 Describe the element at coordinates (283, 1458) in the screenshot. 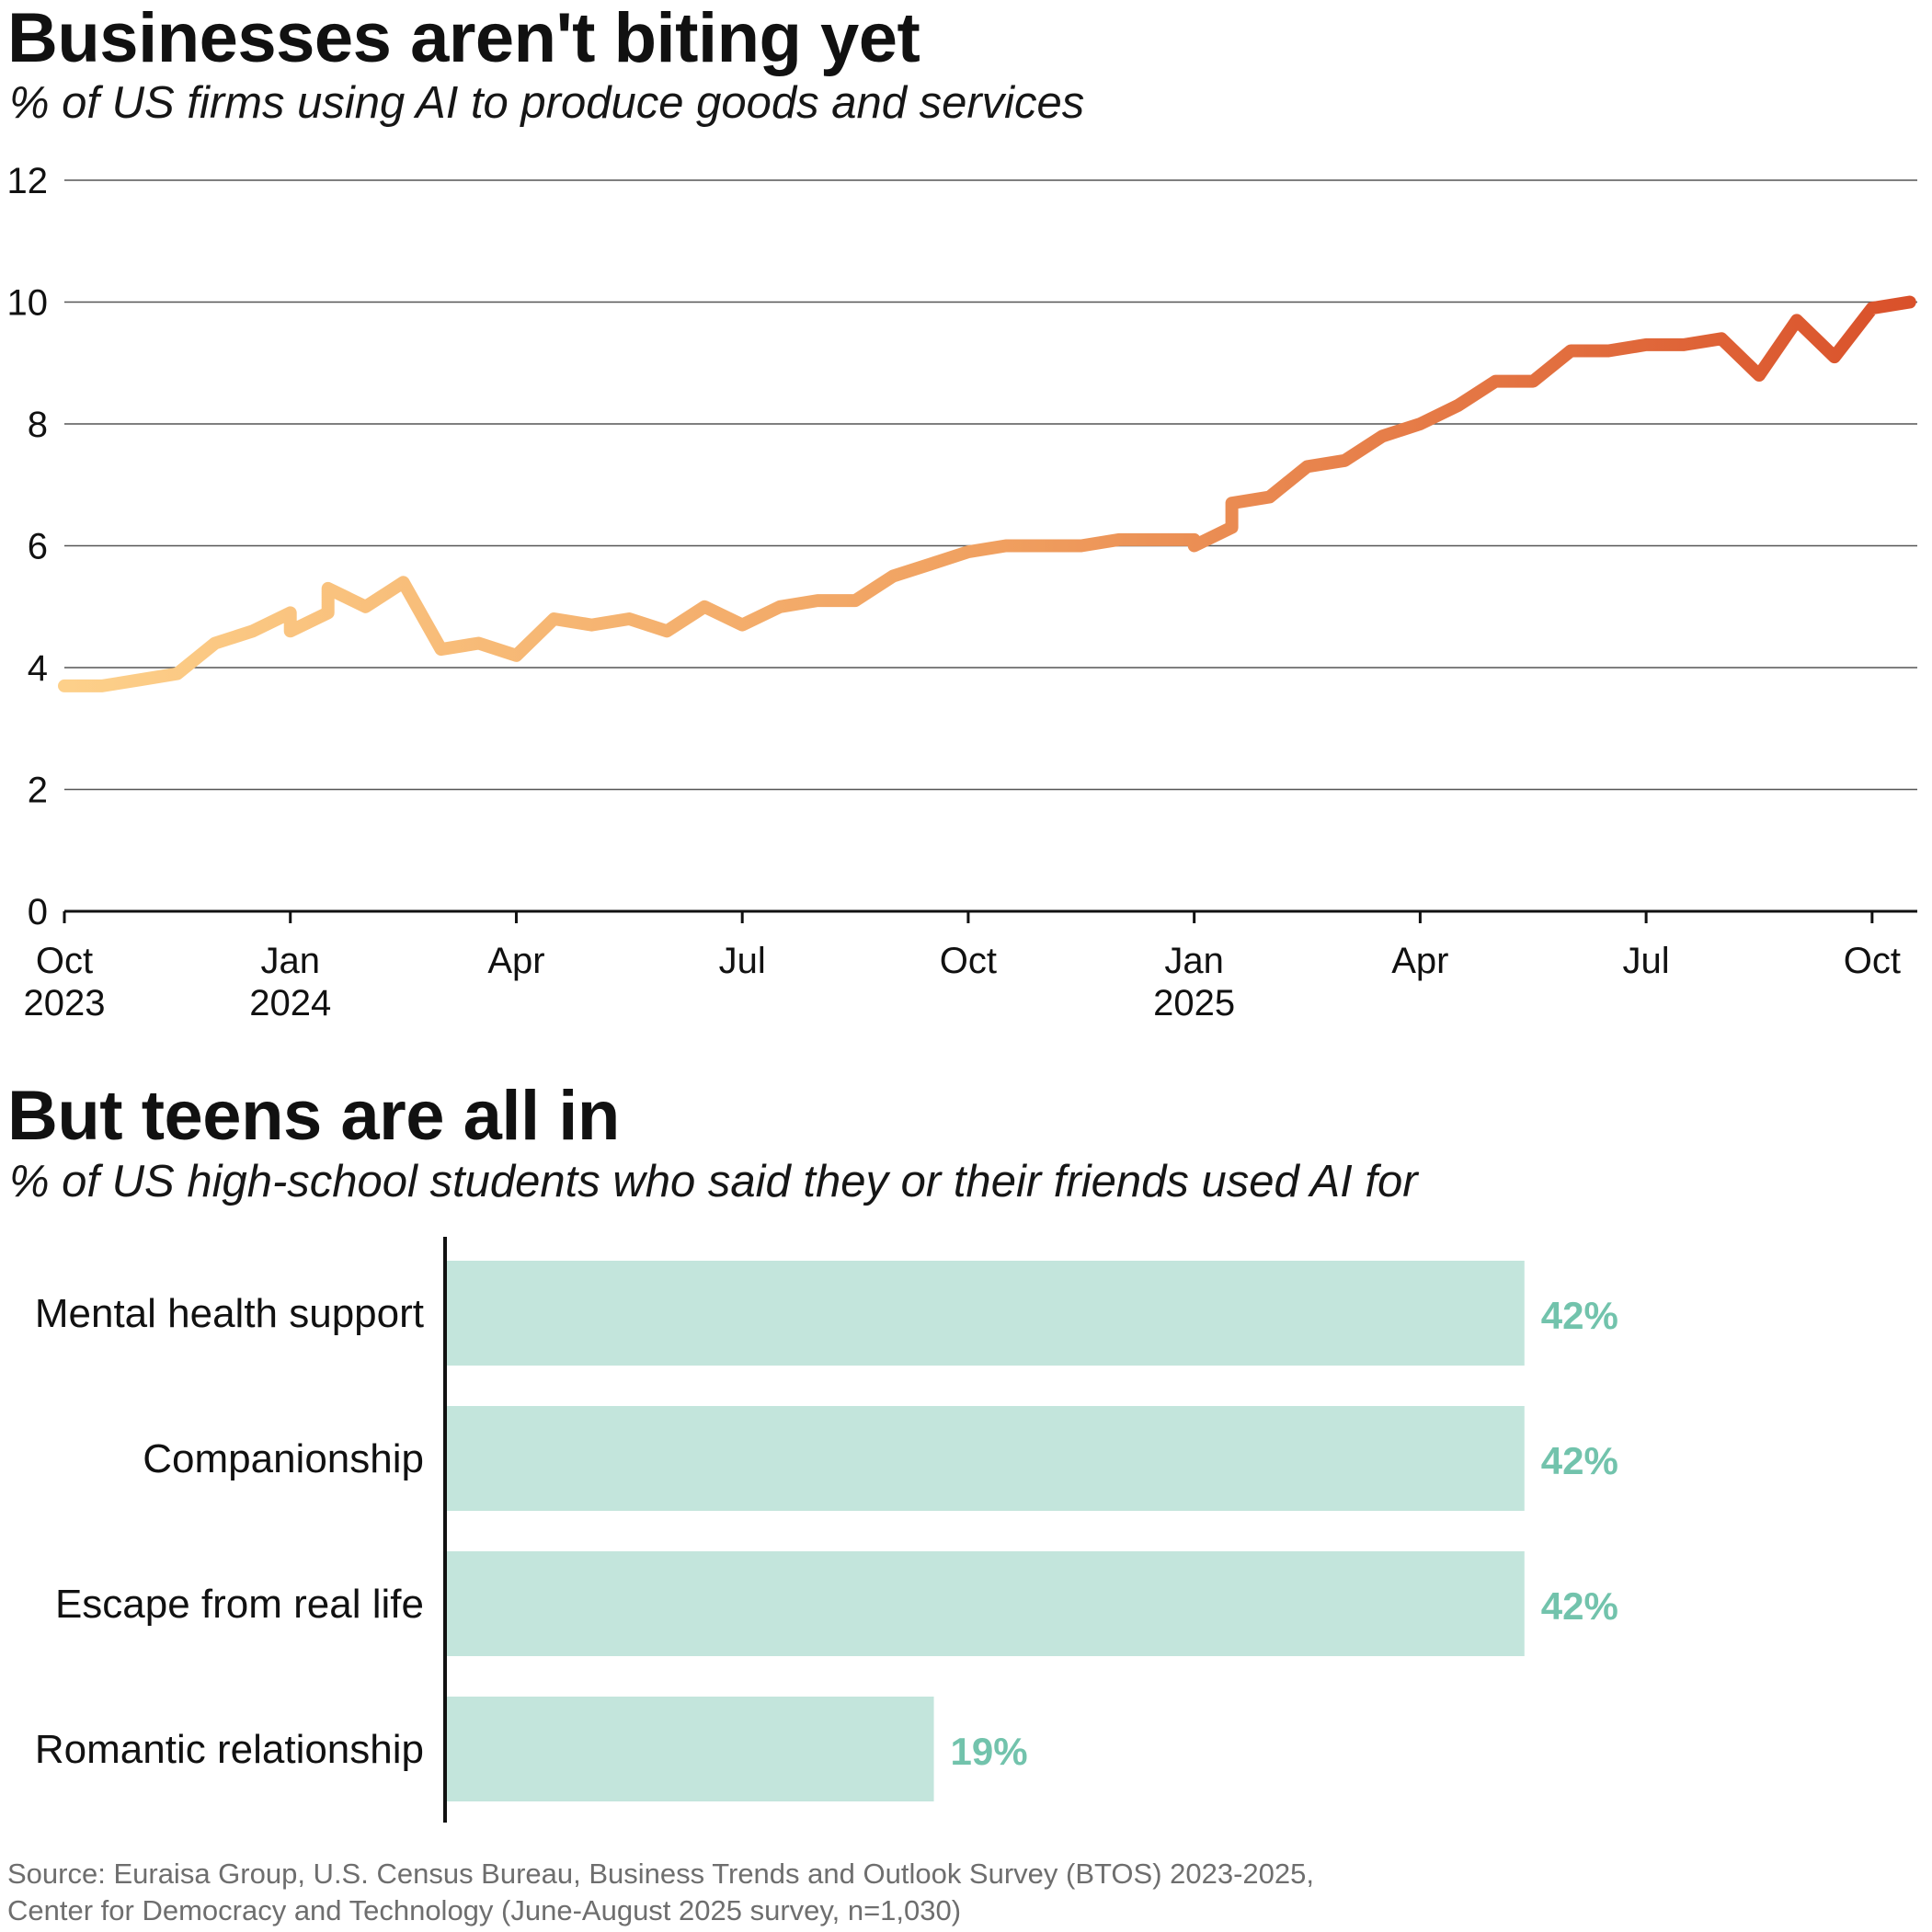

I see `category-label: Companionship` at that location.